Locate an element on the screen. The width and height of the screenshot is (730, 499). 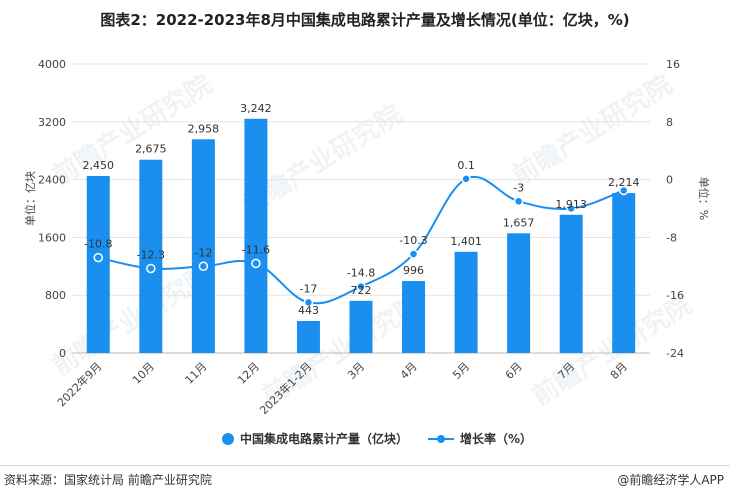
line-data-label: -14.8 is located at coordinates (361, 273).